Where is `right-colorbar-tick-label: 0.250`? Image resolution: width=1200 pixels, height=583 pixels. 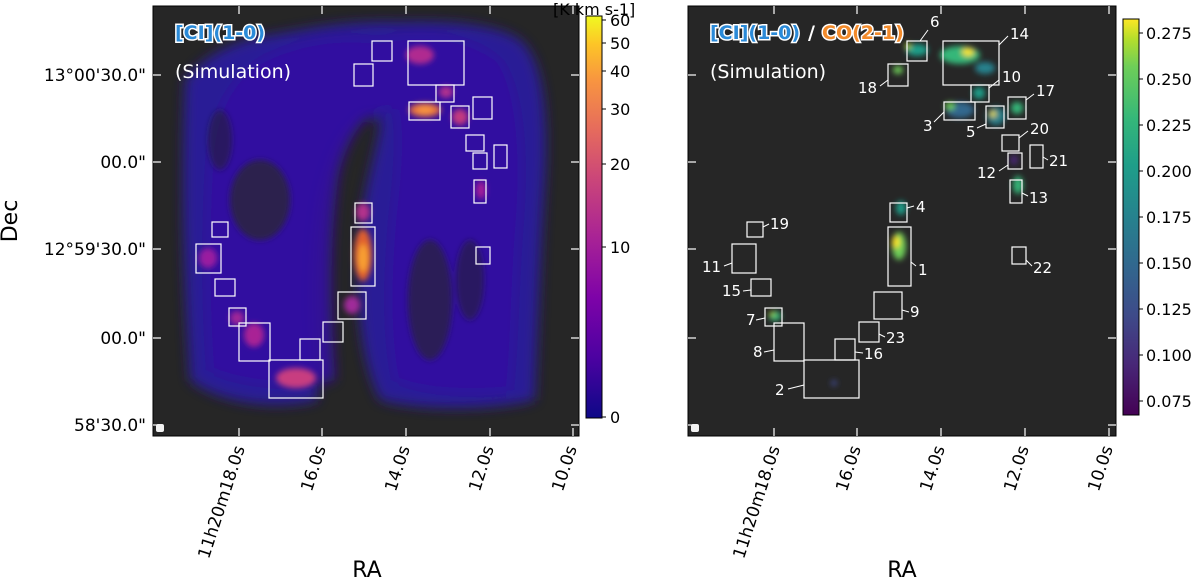
right-colorbar-tick-label: 0.250 is located at coordinates (1169, 79).